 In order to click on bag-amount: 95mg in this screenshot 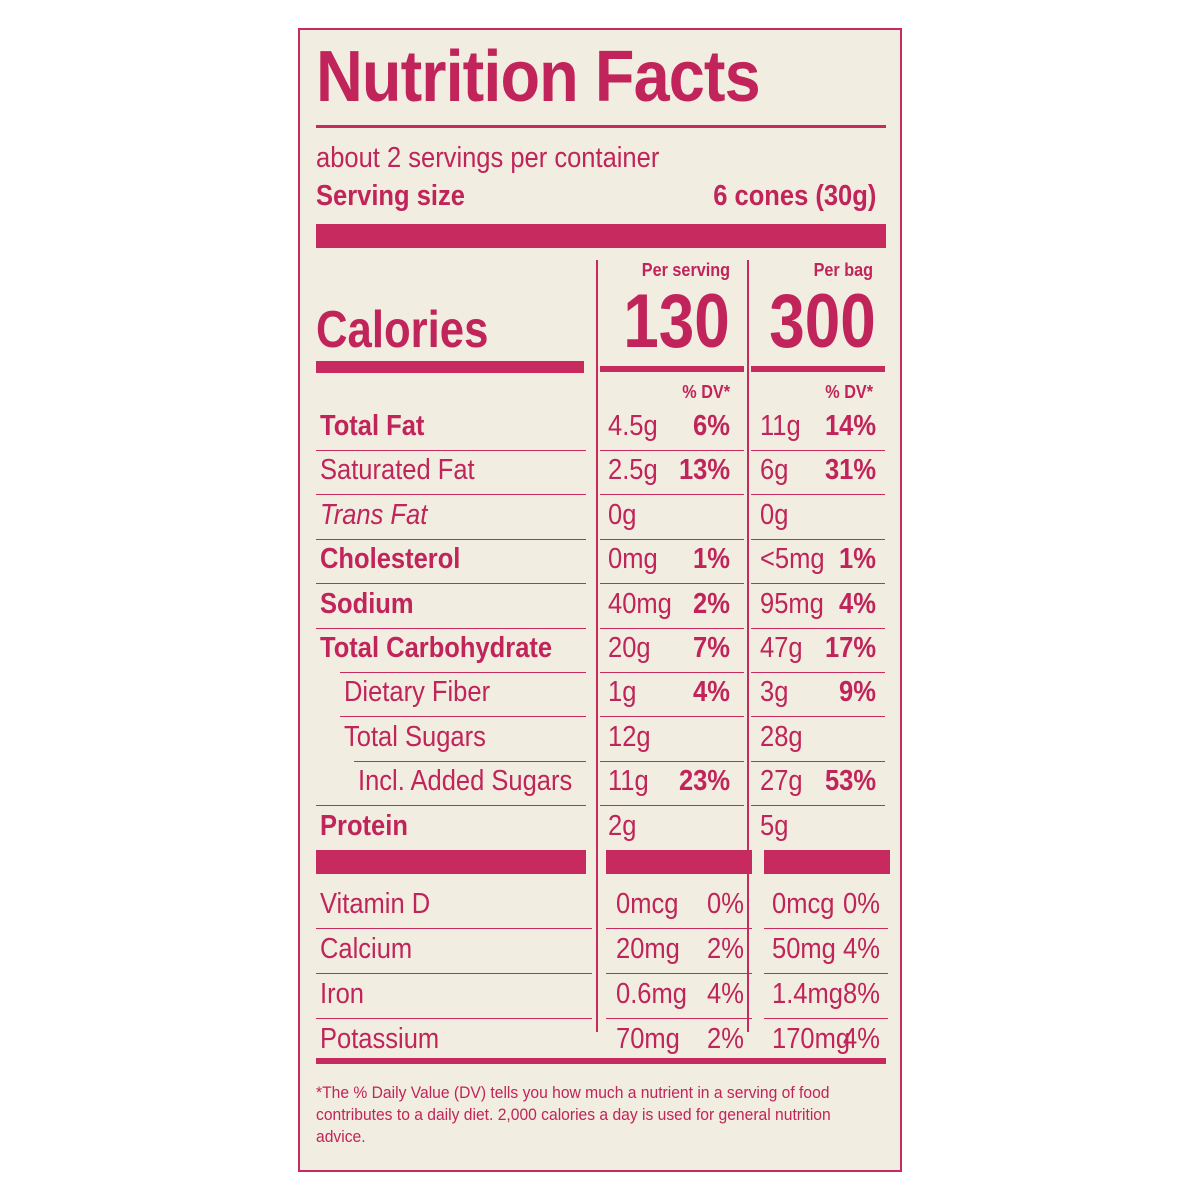, I will do `click(792, 603)`.